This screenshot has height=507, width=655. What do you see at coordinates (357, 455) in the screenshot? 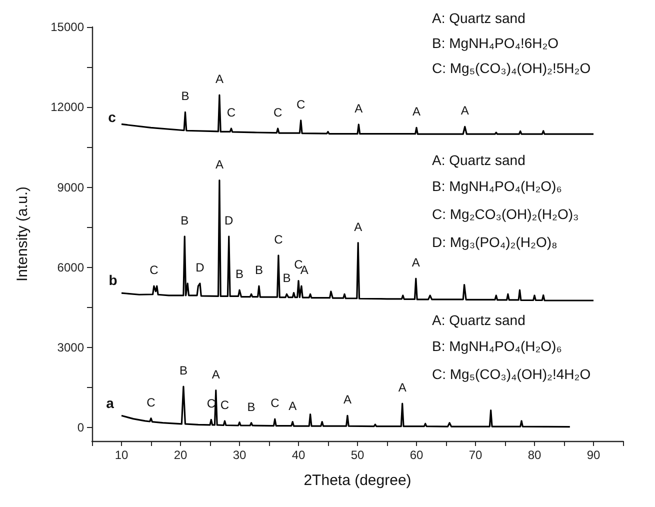
I see `x-tick-label: 50` at bounding box center [357, 455].